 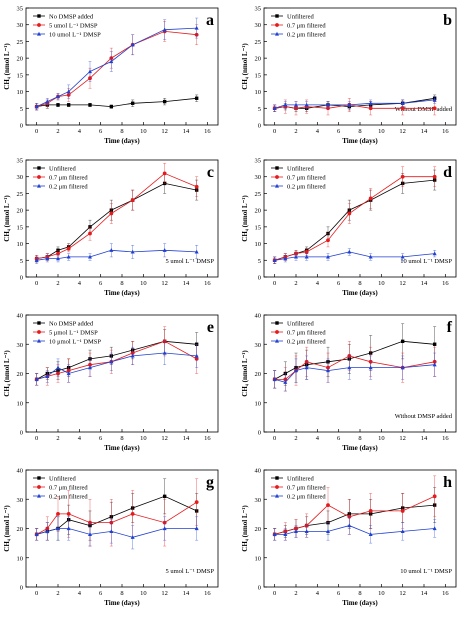 I want to click on x-tick-label: 2, so click(x=295, y=438).